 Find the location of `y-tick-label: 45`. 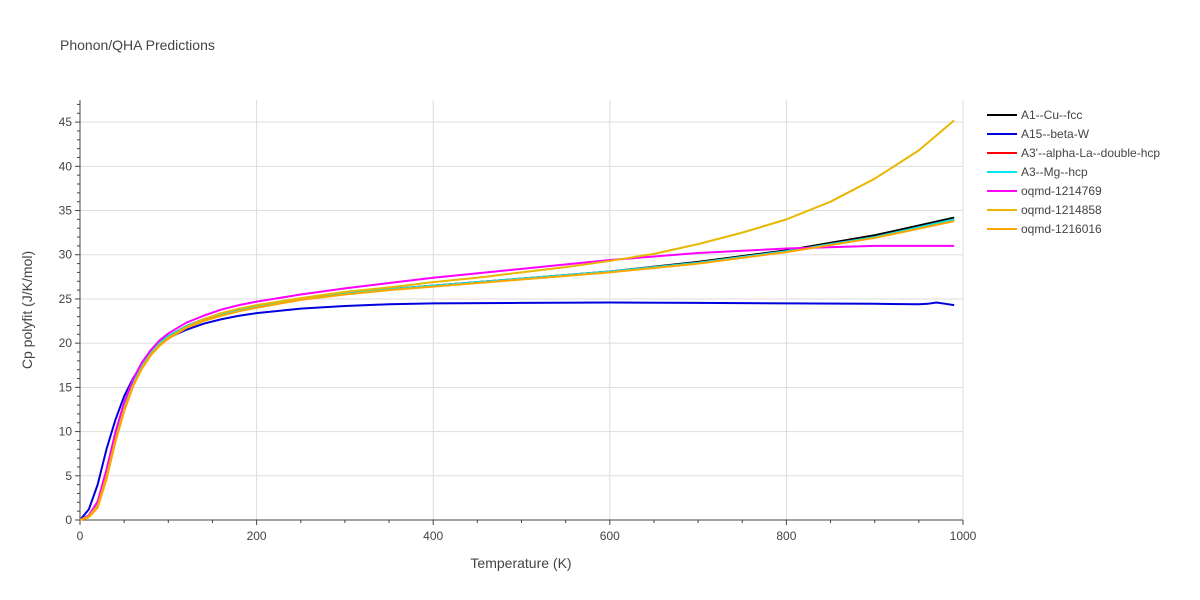

y-tick-label: 45 is located at coordinates (66, 122).